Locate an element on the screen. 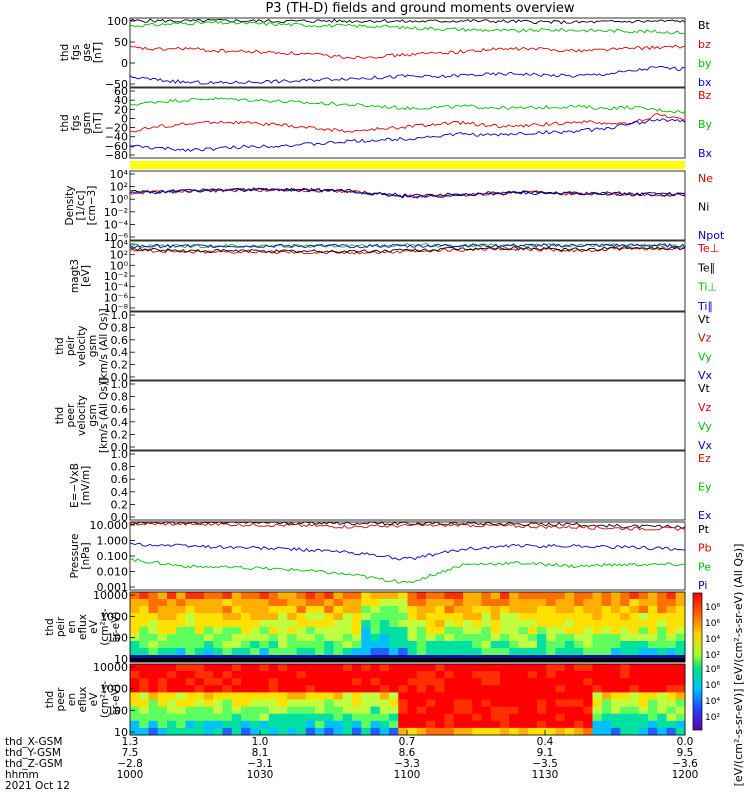 The image size is (750, 800). fgs_gsm-legend-Bz: Bz is located at coordinates (705, 95).